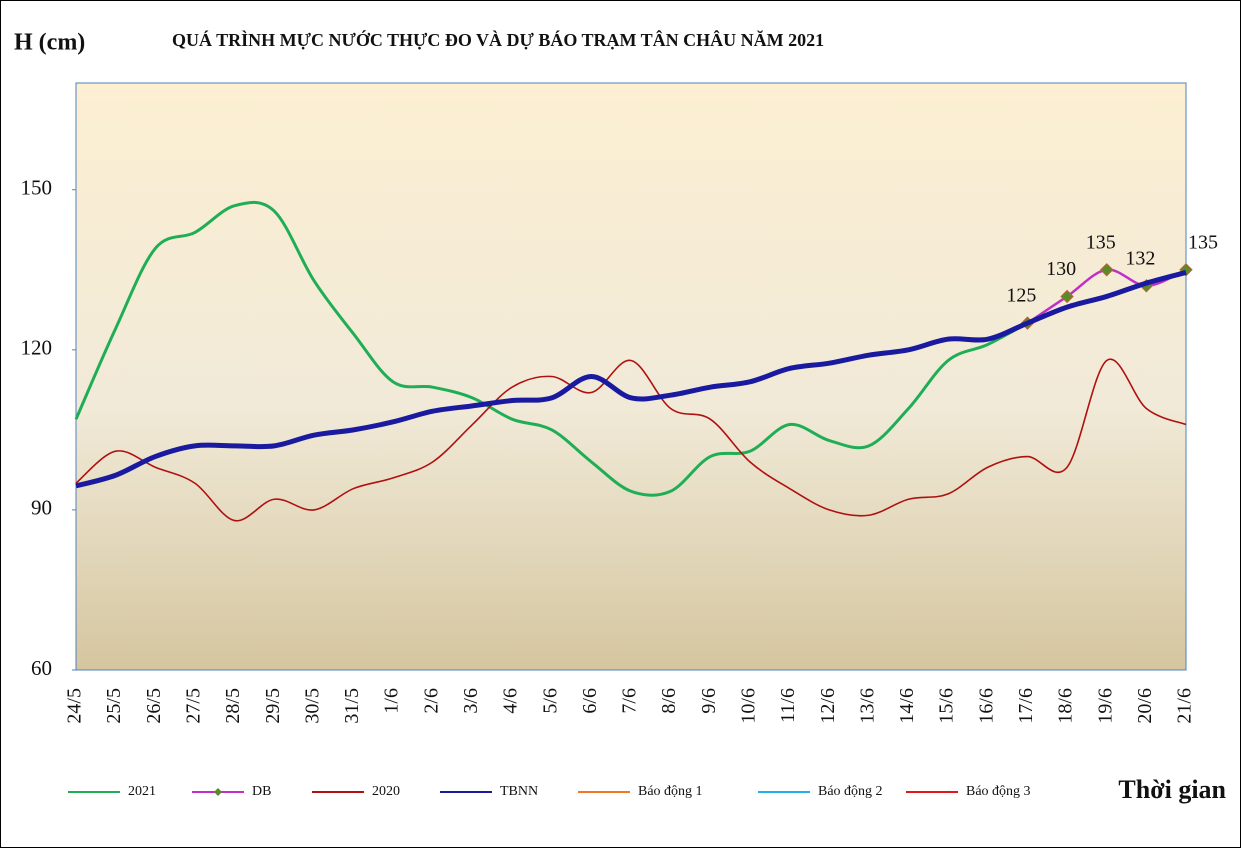 The image size is (1241, 848). I want to click on x-tick-label: 17/6, so click(1026, 706).